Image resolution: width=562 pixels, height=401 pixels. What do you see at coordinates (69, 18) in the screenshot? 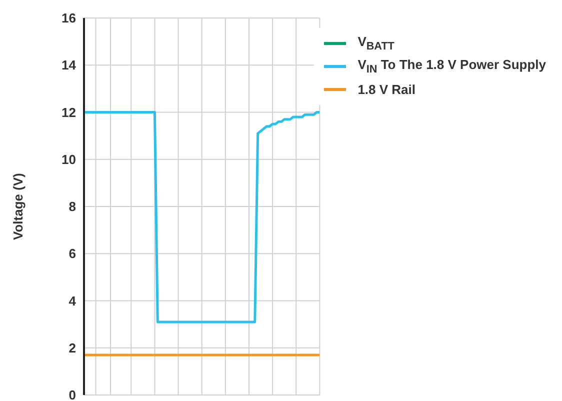
I see `y-tick-label: 16` at bounding box center [69, 18].